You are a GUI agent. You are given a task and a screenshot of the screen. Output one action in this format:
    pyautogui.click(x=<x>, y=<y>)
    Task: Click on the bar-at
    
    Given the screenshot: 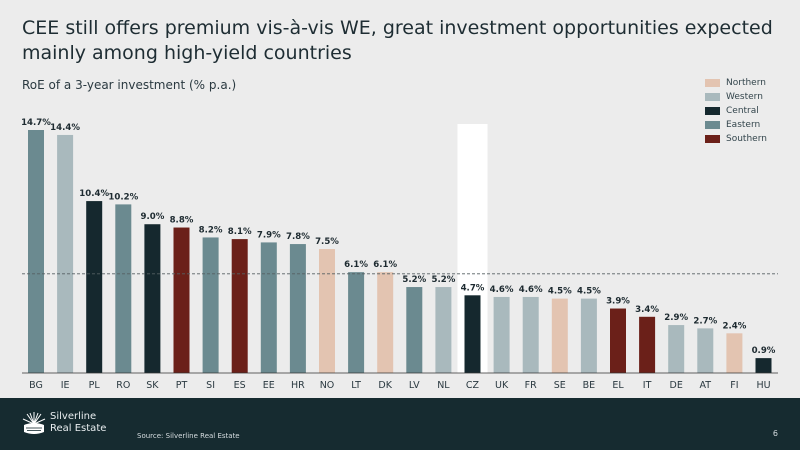 What is the action you would take?
    pyautogui.click(x=705, y=350)
    